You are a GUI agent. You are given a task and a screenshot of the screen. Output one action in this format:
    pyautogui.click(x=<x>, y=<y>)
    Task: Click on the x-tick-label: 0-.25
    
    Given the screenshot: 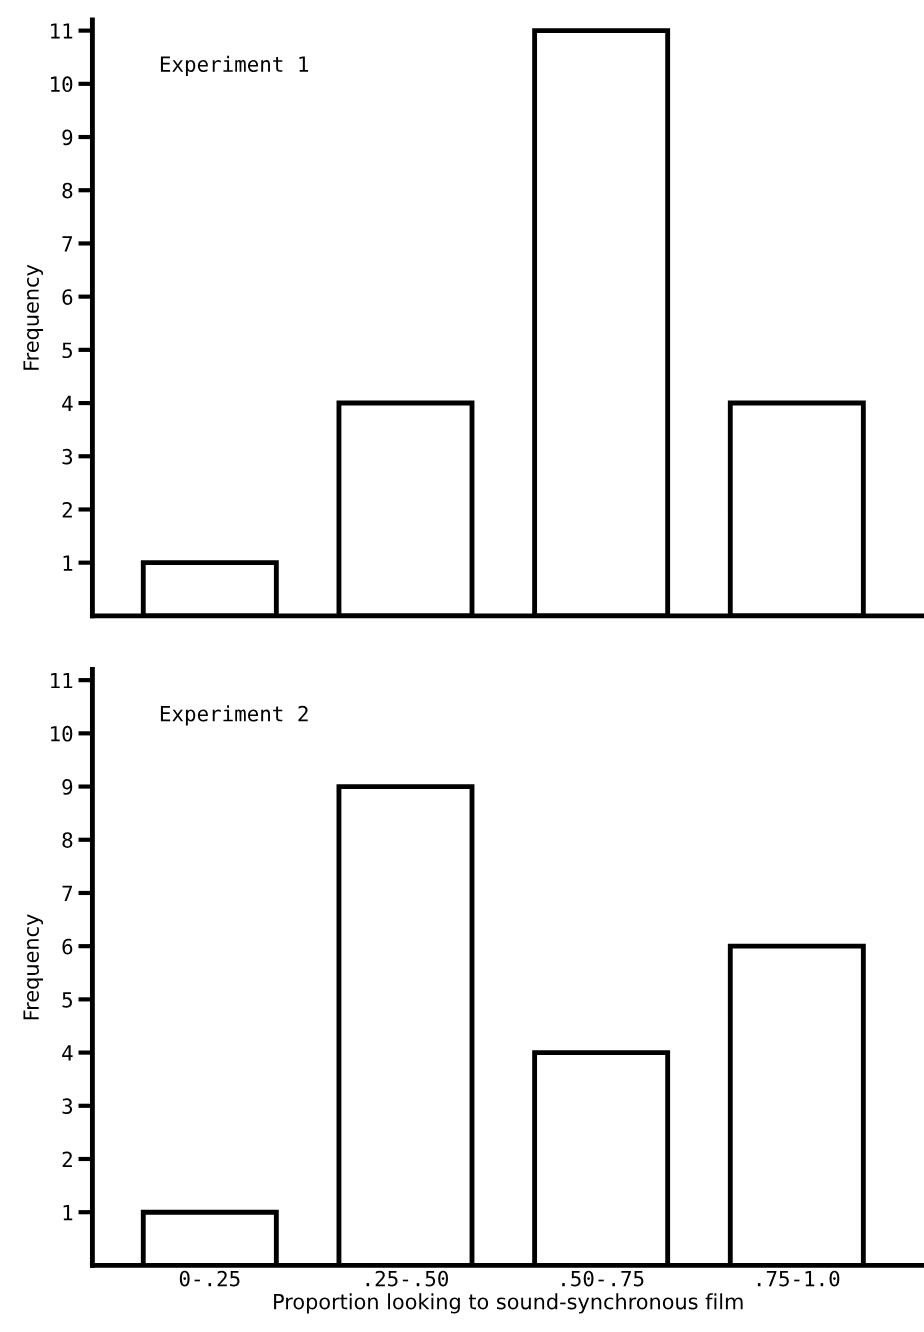 What is the action you would take?
    pyautogui.click(x=209, y=1278)
    